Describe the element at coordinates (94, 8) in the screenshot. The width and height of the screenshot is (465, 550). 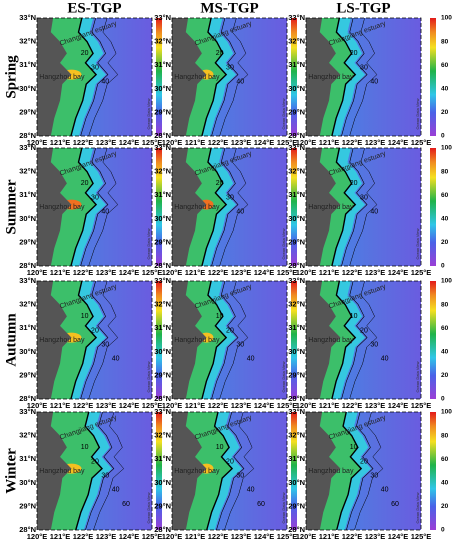
I see `column-title: ES-TGP` at that location.